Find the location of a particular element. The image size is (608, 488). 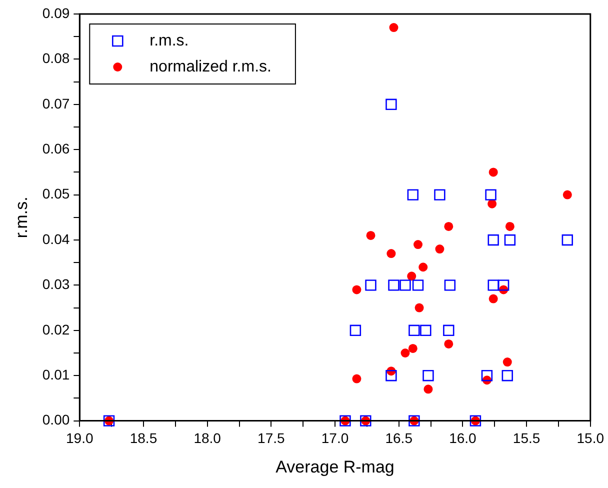

y-tick-label: 0.08 is located at coordinates (56, 58).